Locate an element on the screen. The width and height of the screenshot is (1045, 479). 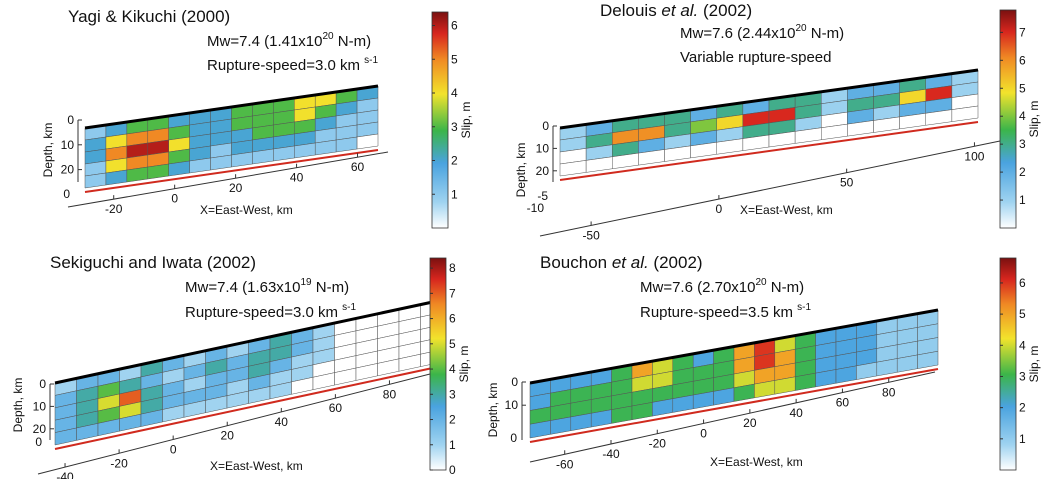
text-segment: Delouis is located at coordinates (630, 10).